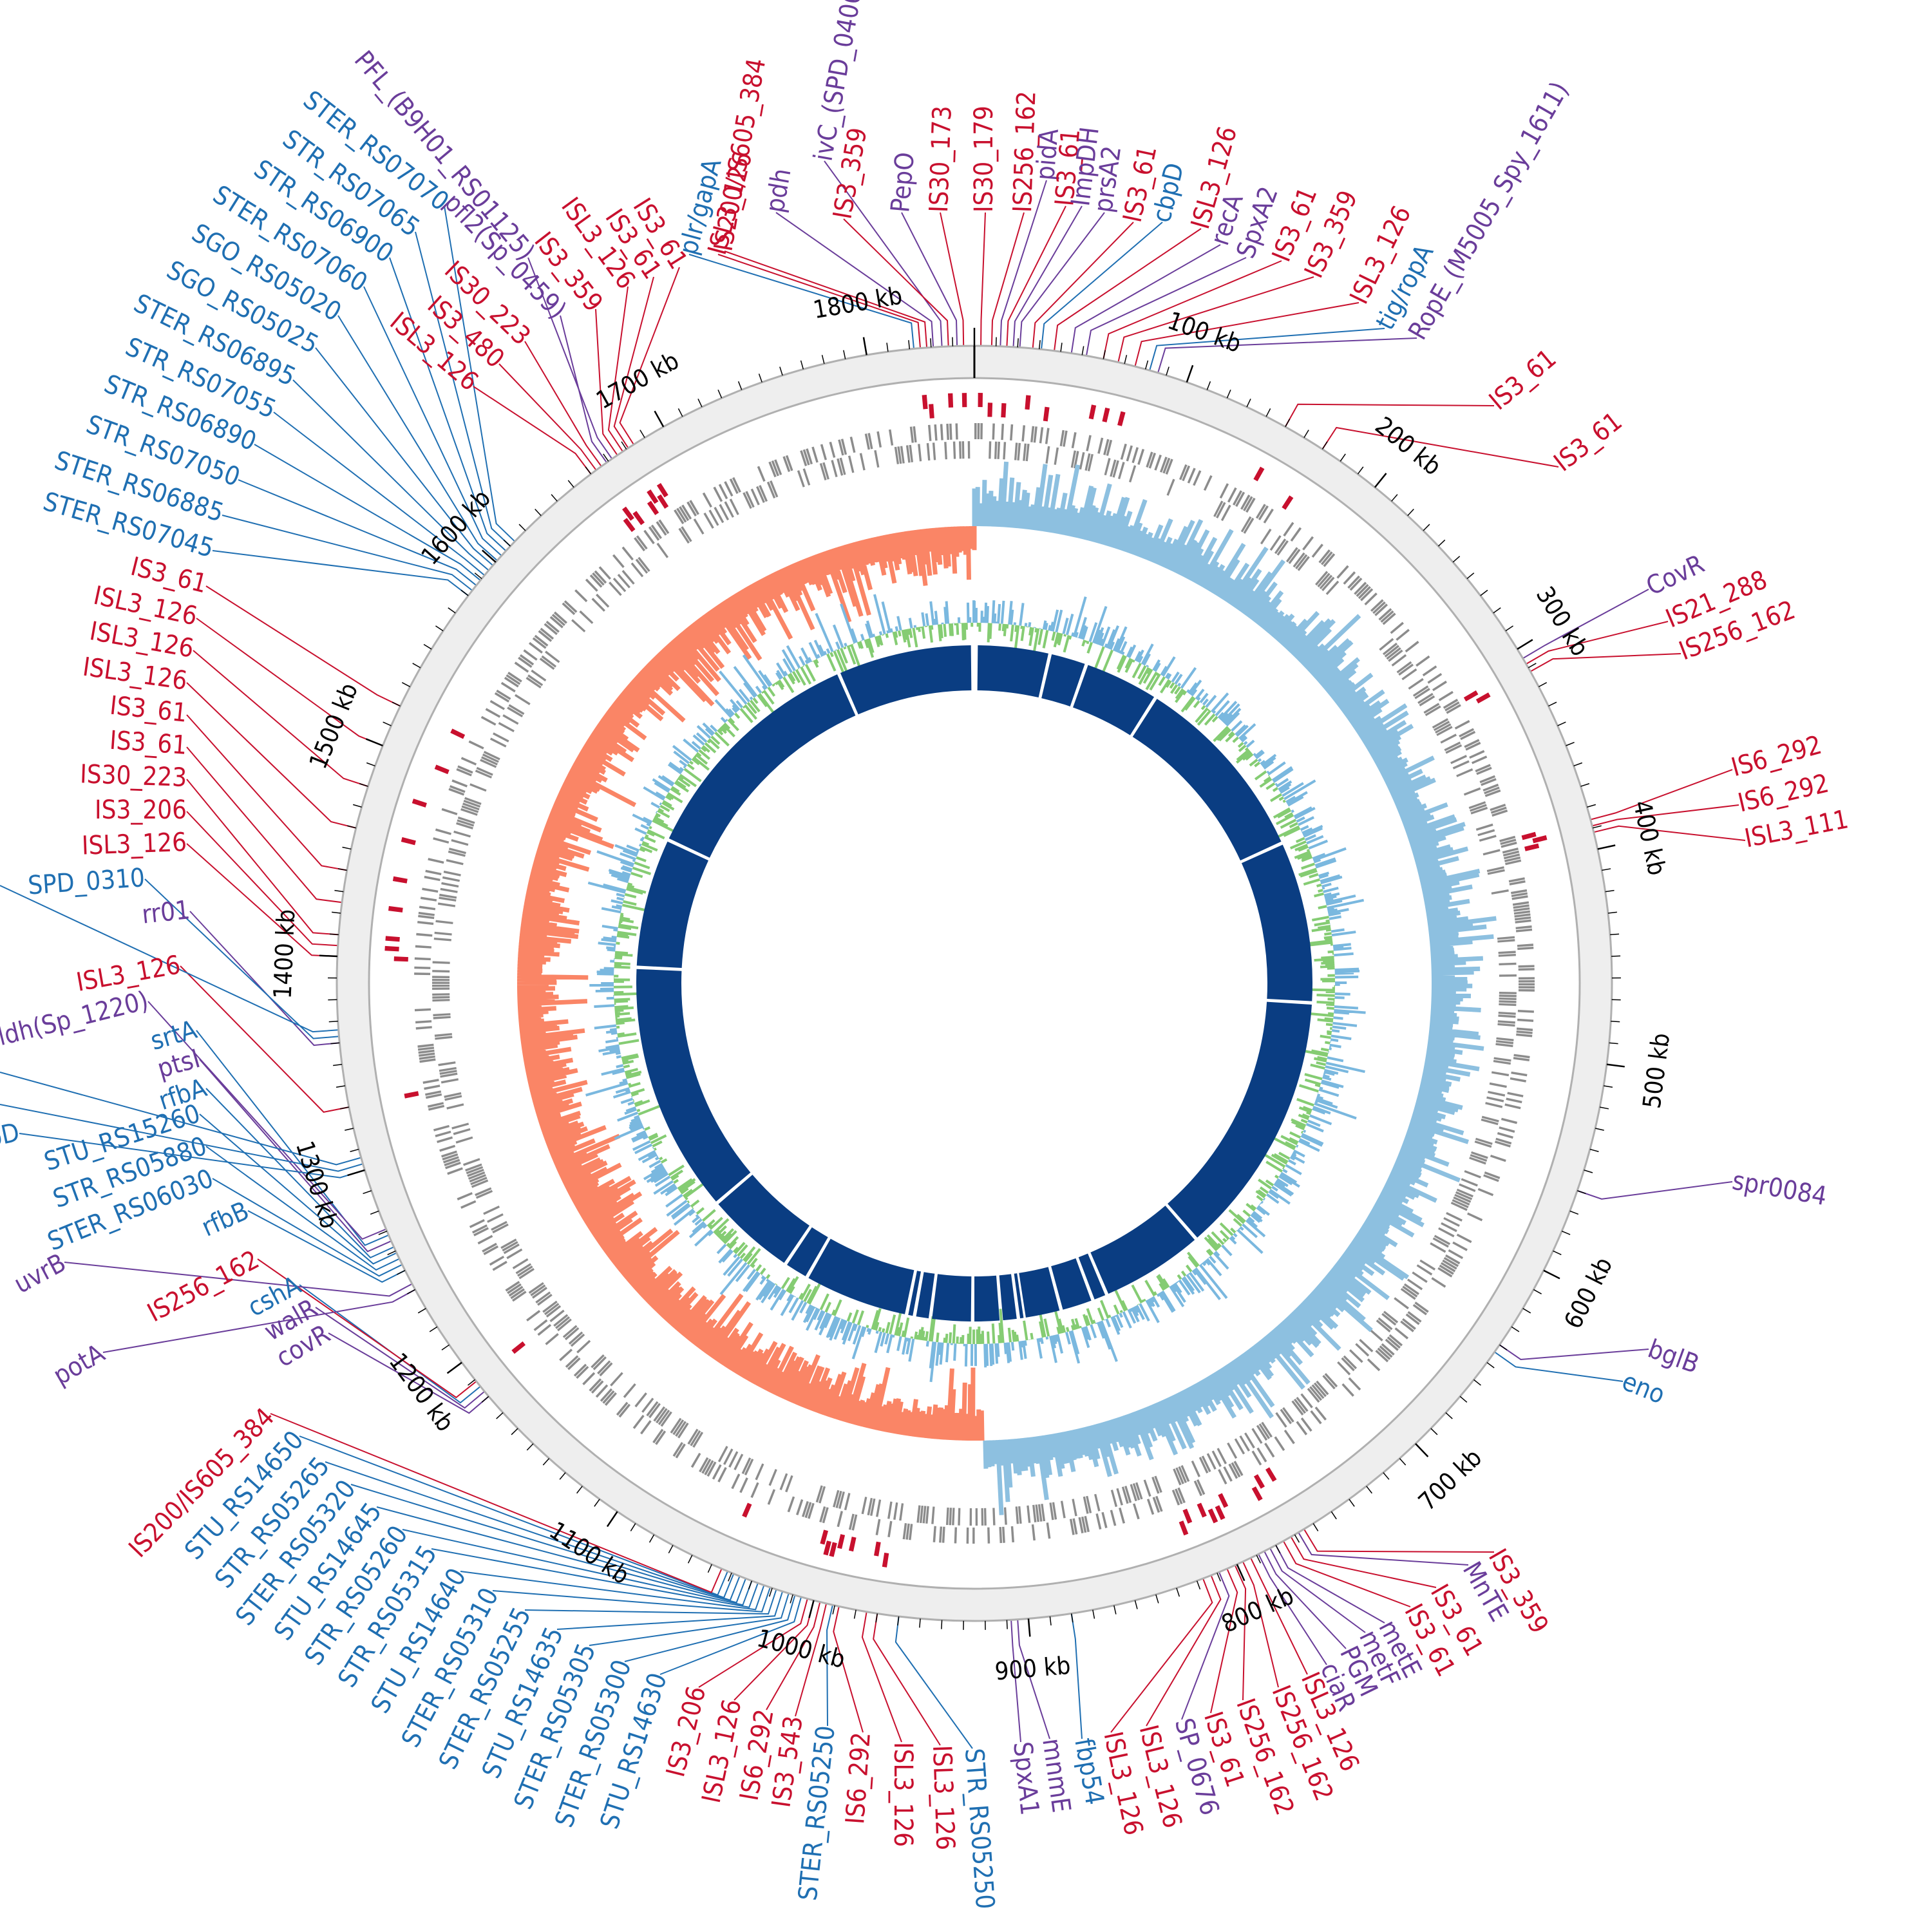 This screenshot has width=1932, height=1932. Describe the element at coordinates (1643, 1388) in the screenshot. I see `feature-label: eno` at that location.